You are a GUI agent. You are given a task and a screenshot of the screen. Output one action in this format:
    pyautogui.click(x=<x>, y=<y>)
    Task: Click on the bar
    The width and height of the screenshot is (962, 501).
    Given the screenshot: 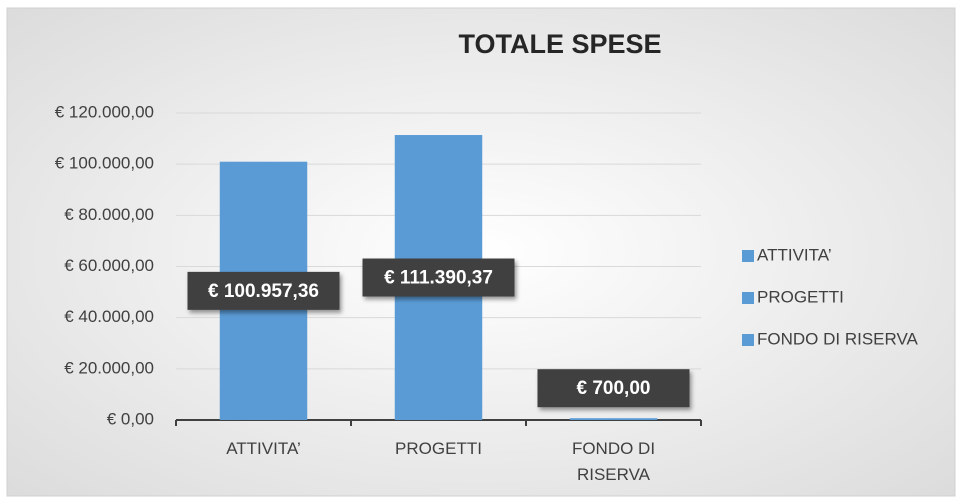 What is the action you would take?
    pyautogui.click(x=613, y=419)
    